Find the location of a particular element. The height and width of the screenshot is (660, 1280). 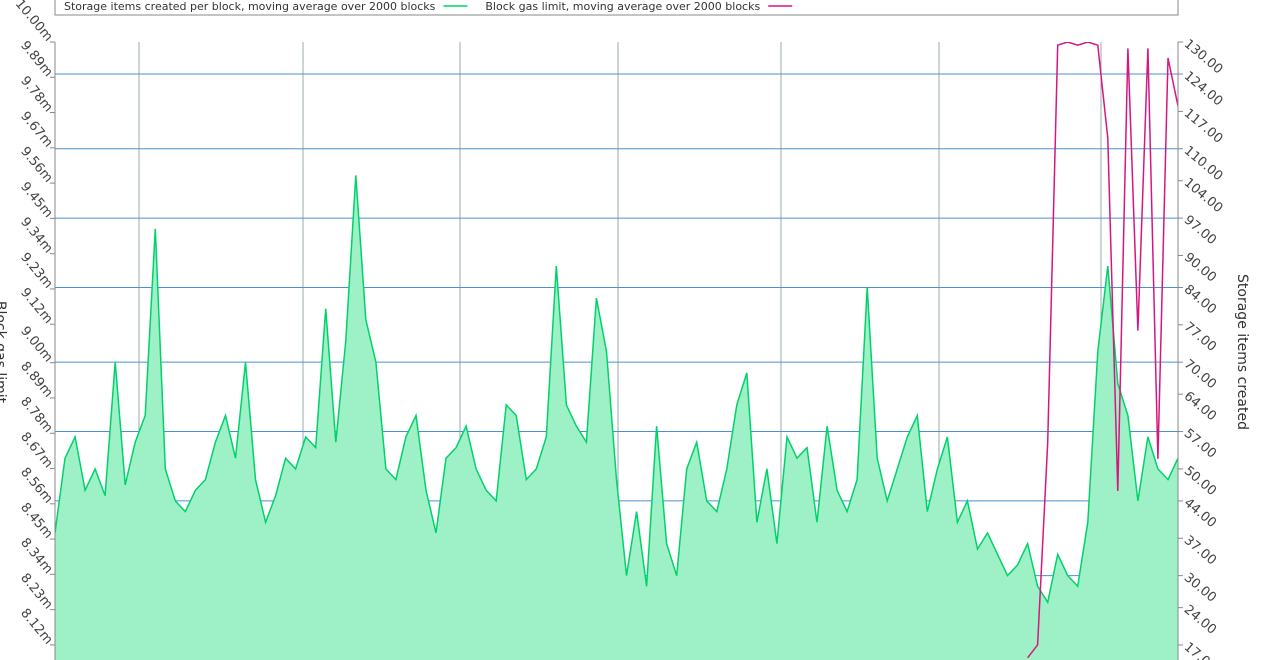

y-tick-label: 8.12m is located at coordinates (36, 627).